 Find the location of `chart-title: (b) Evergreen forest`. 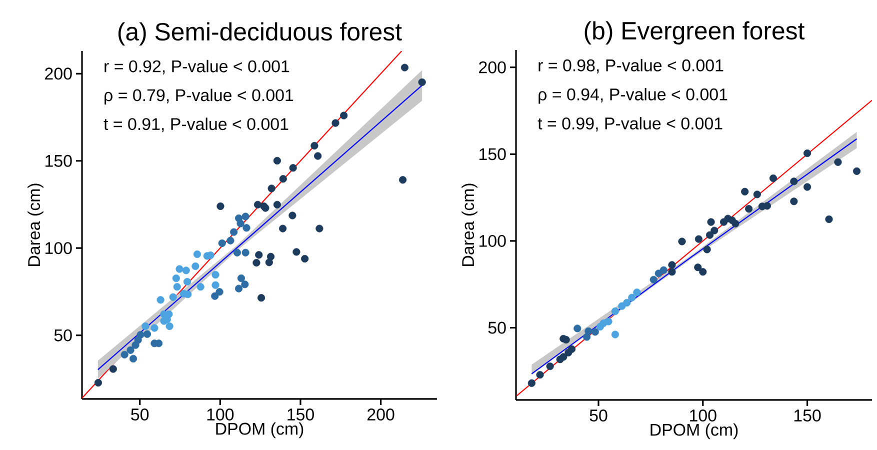

chart-title: (b) Evergreen forest is located at coordinates (694, 32).